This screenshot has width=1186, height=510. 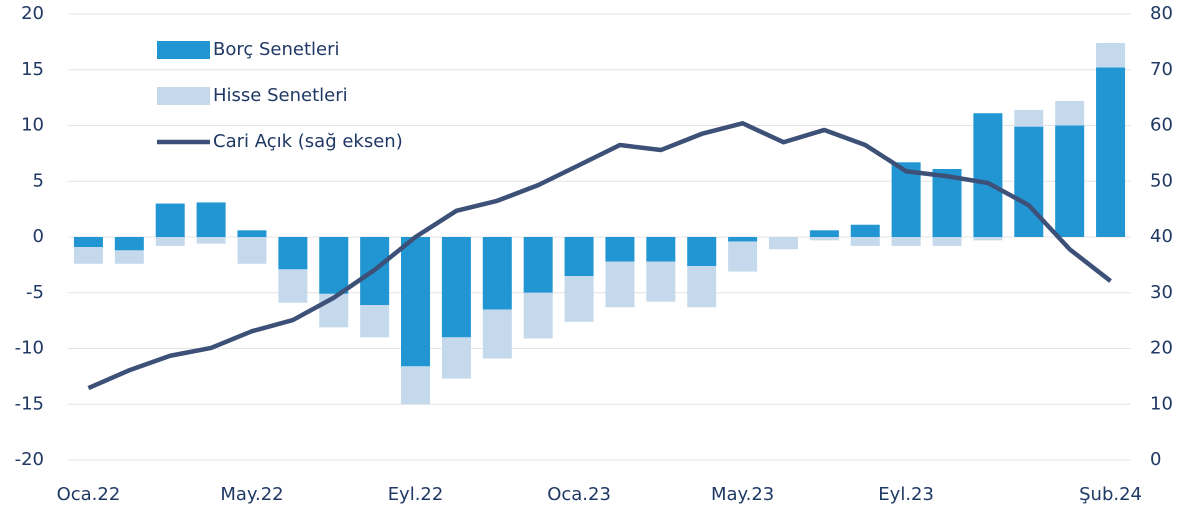 What do you see at coordinates (29, 403) in the screenshot?
I see `y-tick-label: -15` at bounding box center [29, 403].